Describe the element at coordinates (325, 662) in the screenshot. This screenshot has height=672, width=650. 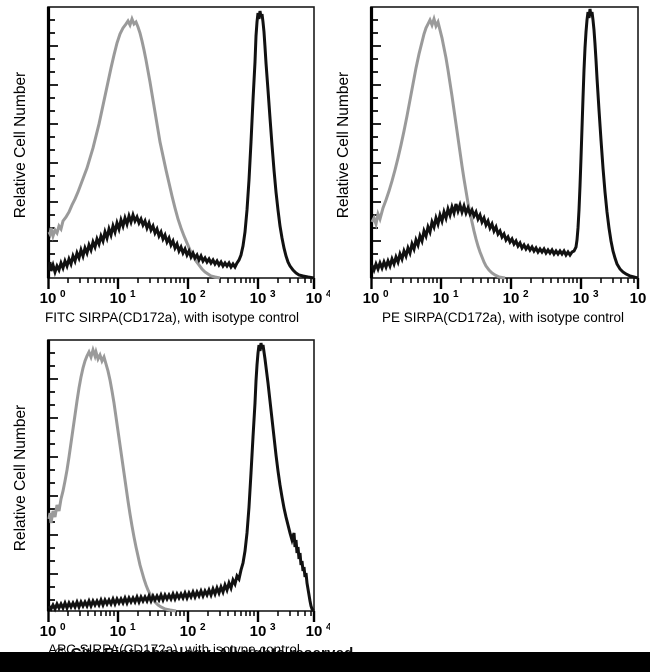
I see `bottom-black-band` at that location.